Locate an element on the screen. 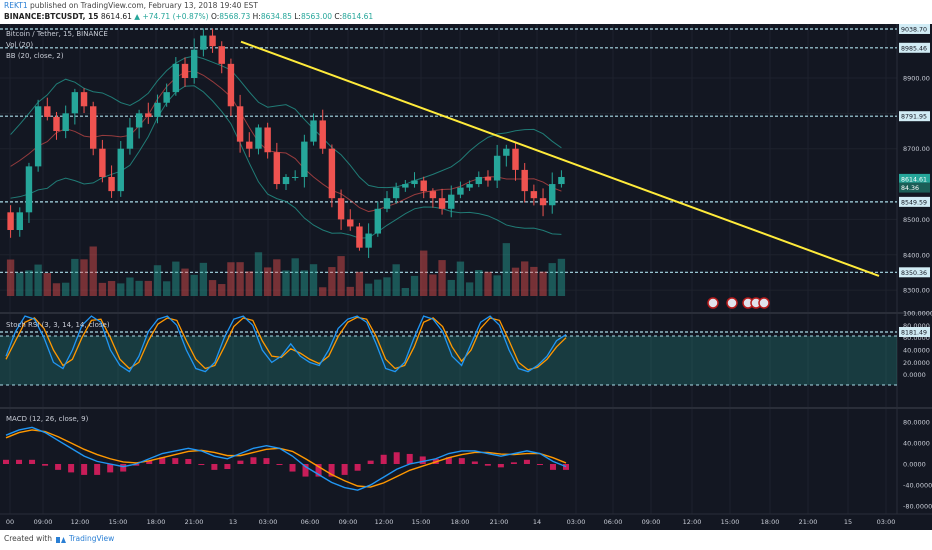  price-badge-text: 8791.95 is located at coordinates (914, 117).